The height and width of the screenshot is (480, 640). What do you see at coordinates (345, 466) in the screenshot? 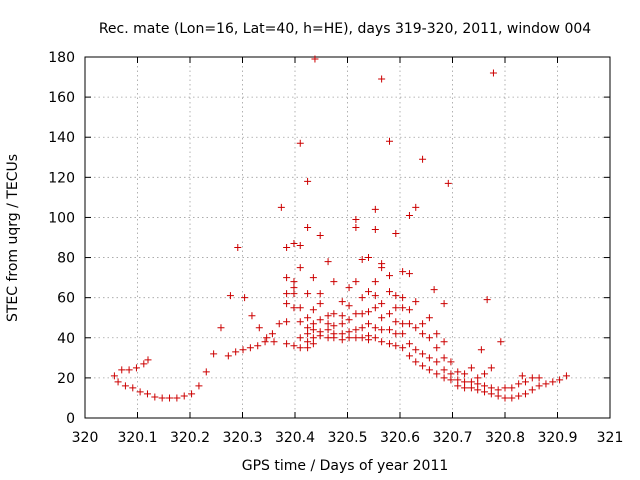
I see `x-axis-label: GPS time / Days of year 2011` at bounding box center [345, 466].